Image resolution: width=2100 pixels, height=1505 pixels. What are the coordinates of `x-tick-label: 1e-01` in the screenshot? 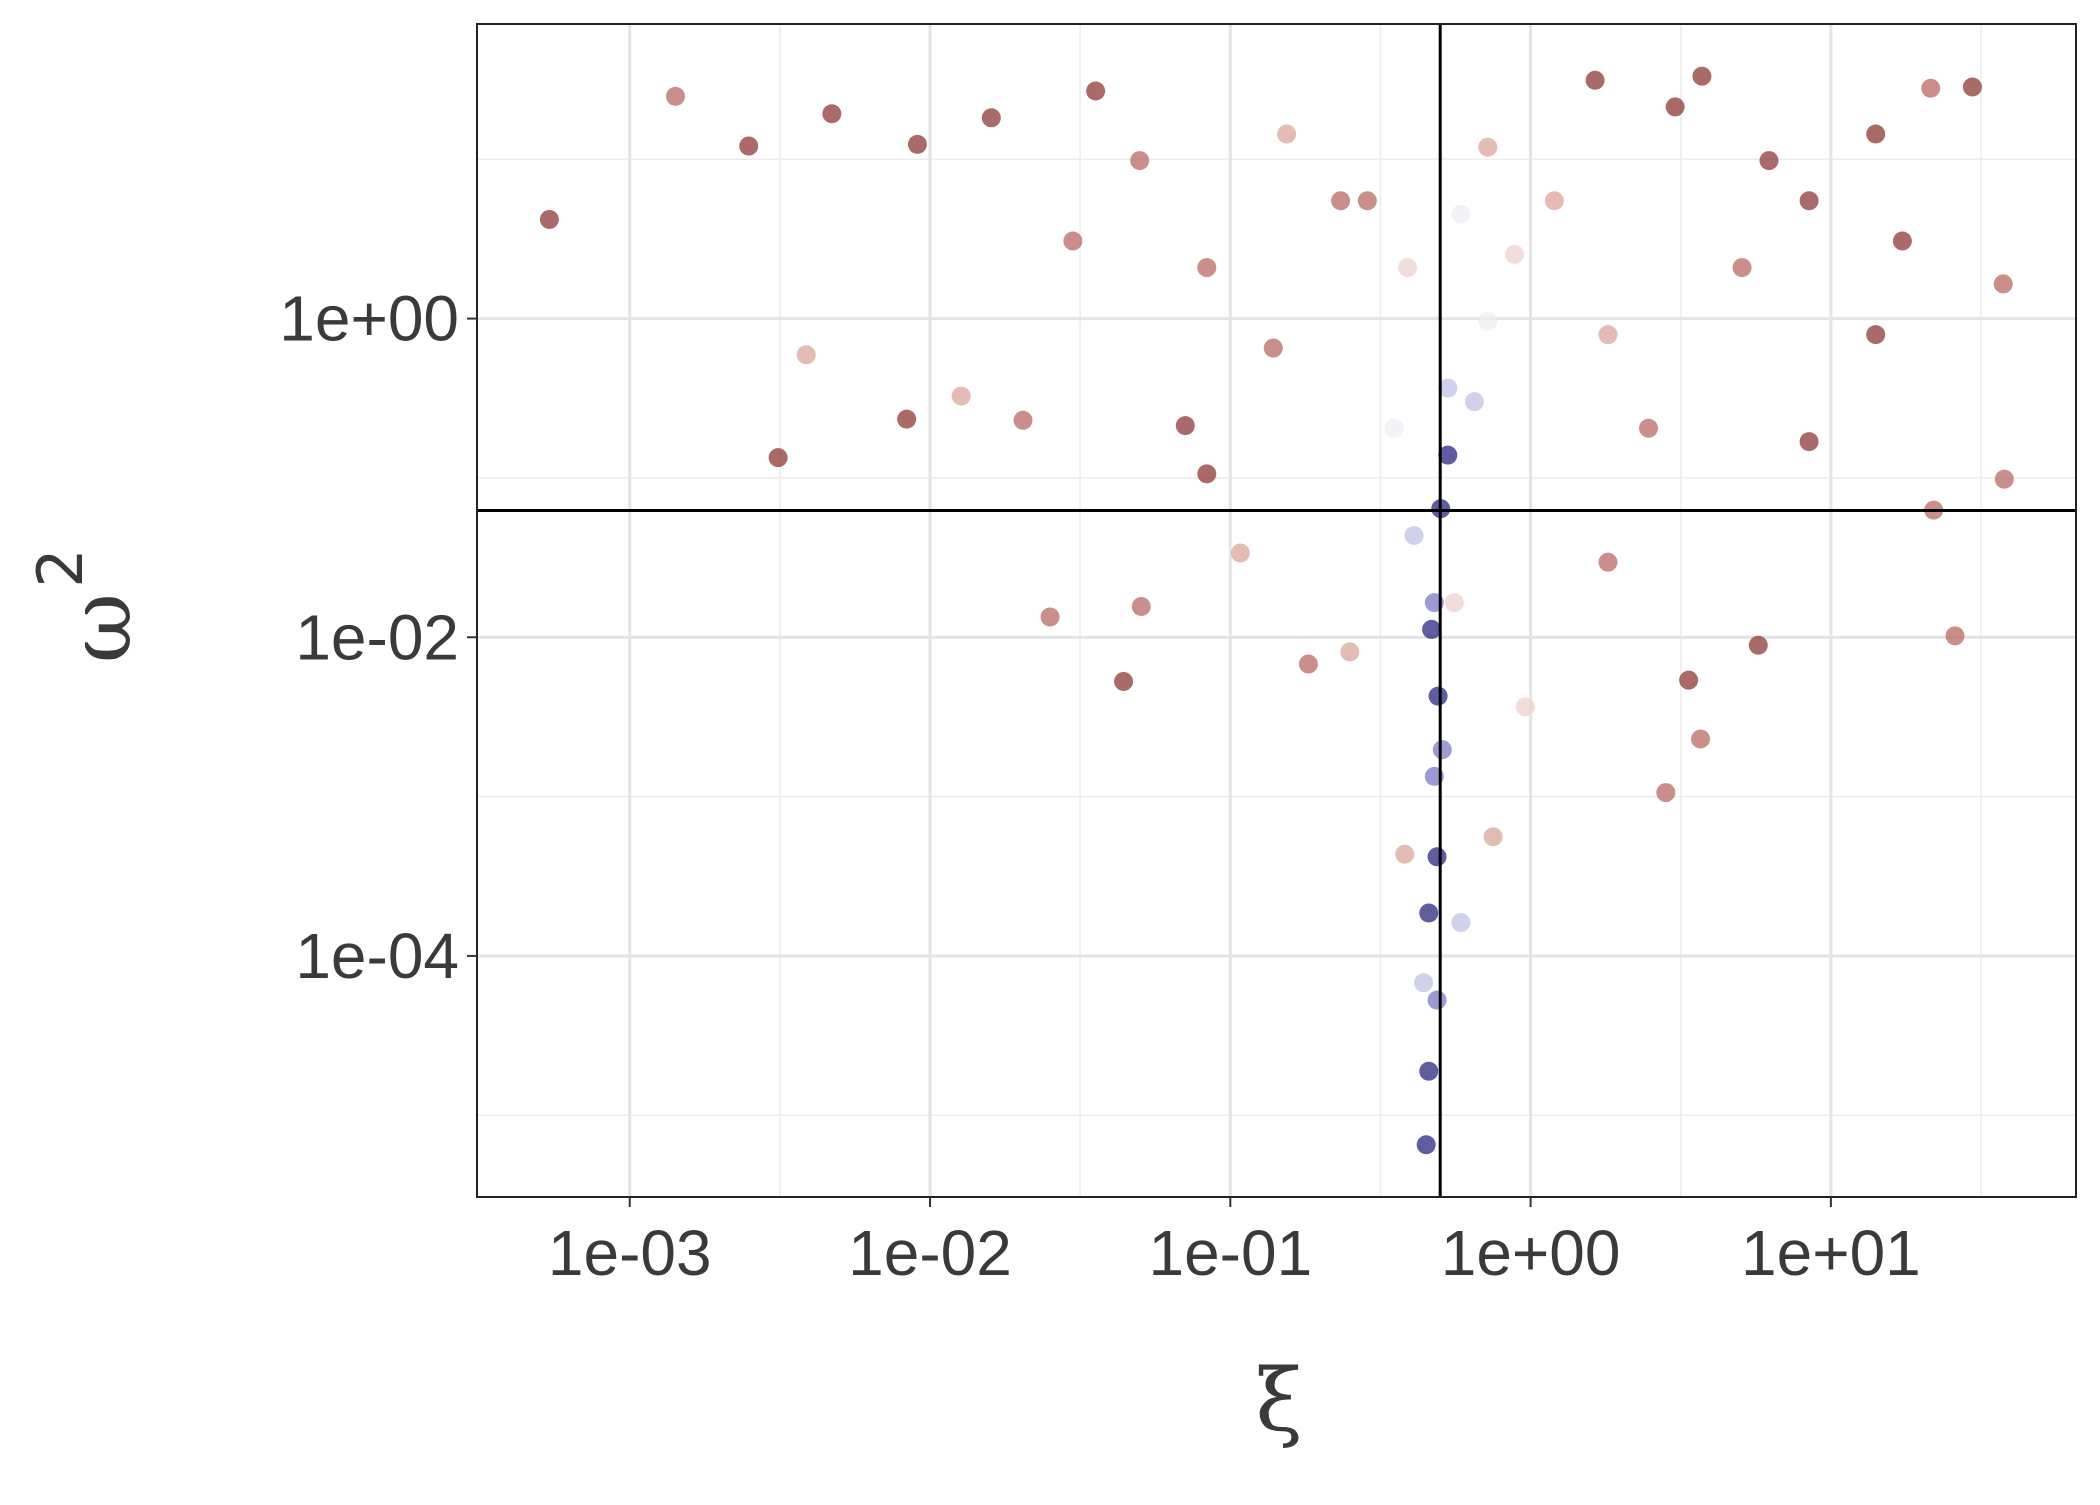 It's located at (1230, 1253).